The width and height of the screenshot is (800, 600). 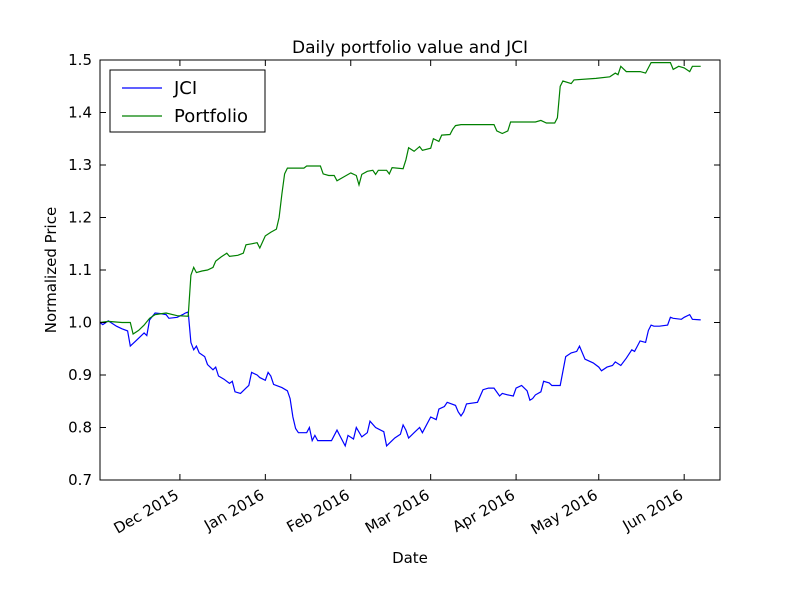 I want to click on x-tick-label: Jun 2016, so click(x=652, y=510).